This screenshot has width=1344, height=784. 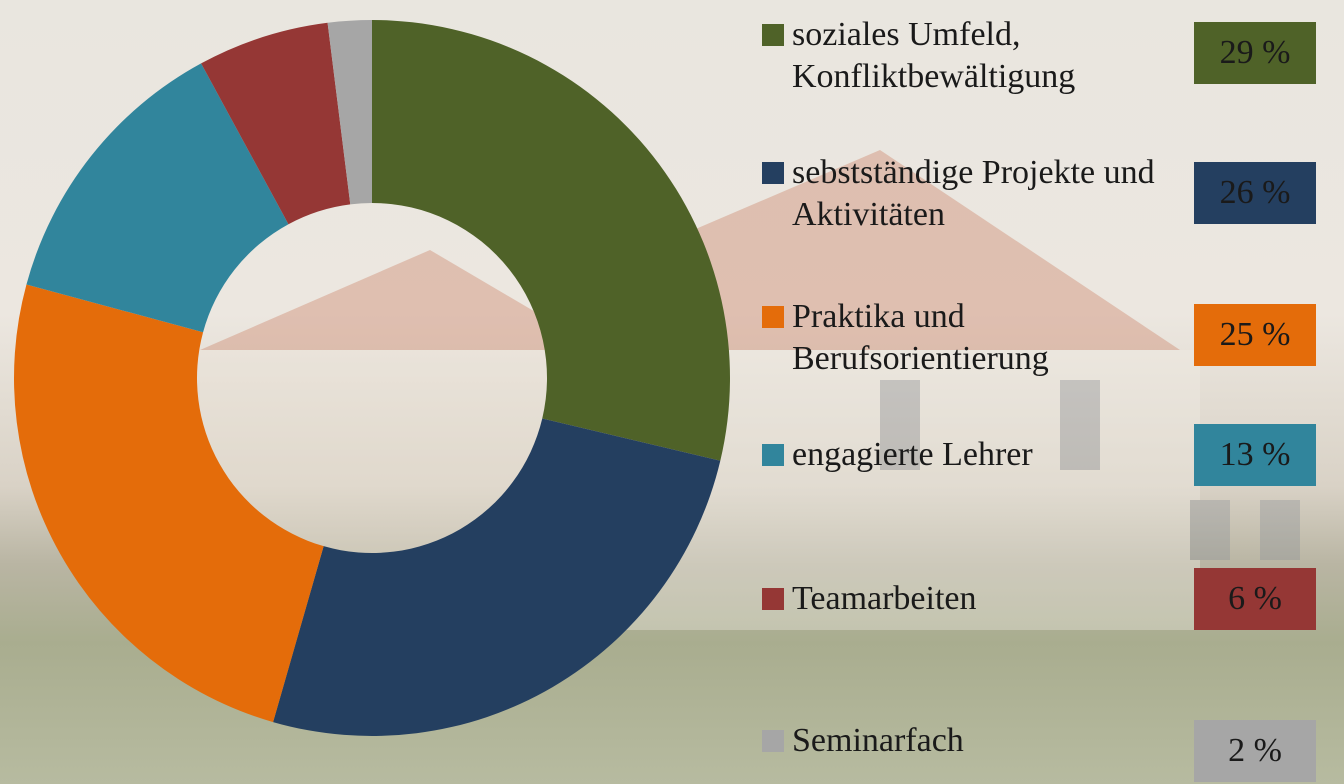 What do you see at coordinates (1255, 193) in the screenshot?
I see `value-label: 26 %` at bounding box center [1255, 193].